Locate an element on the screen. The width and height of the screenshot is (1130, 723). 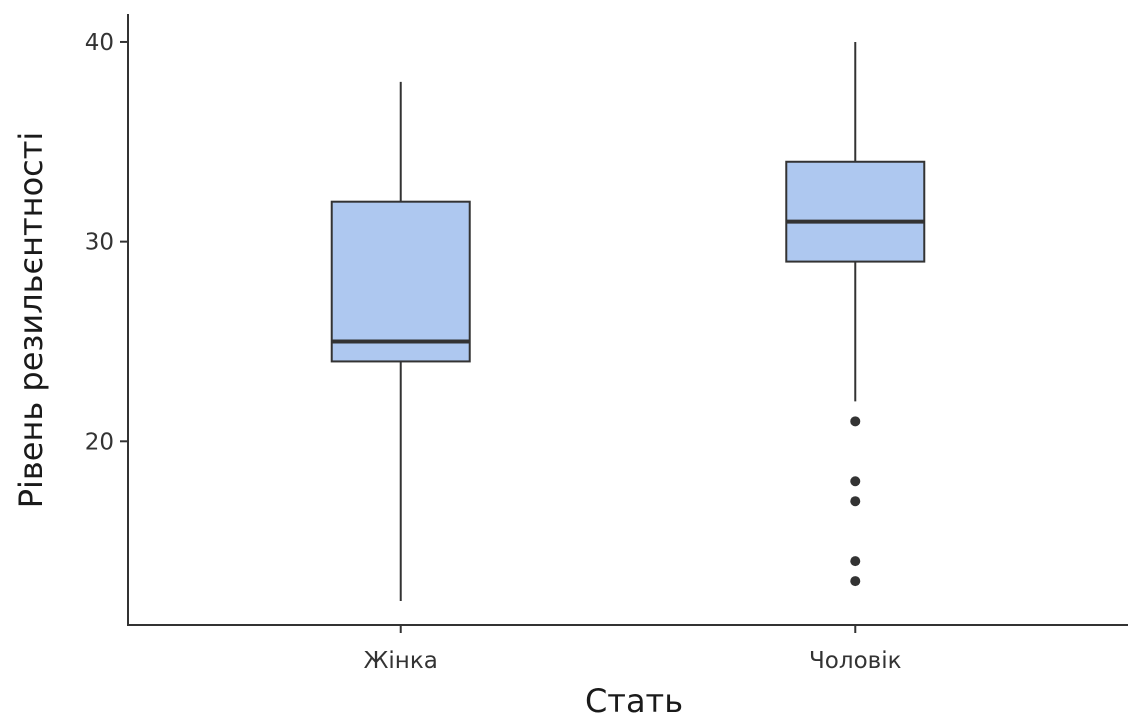
x-ticks: Жінка Чоловік is located at coordinates (633, 649).